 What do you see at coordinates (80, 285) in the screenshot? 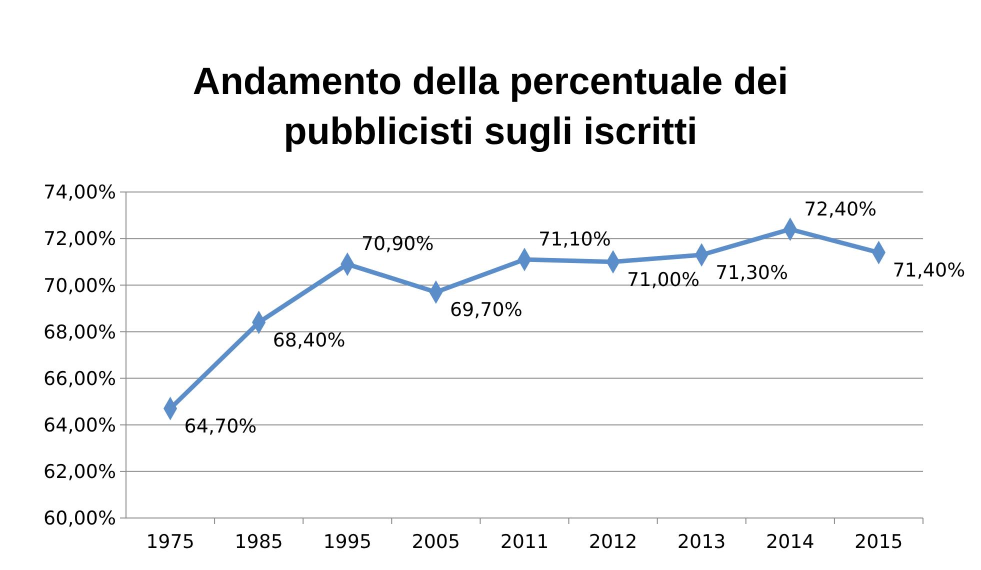
I see `y-tick-label: 70,00%` at bounding box center [80, 285].